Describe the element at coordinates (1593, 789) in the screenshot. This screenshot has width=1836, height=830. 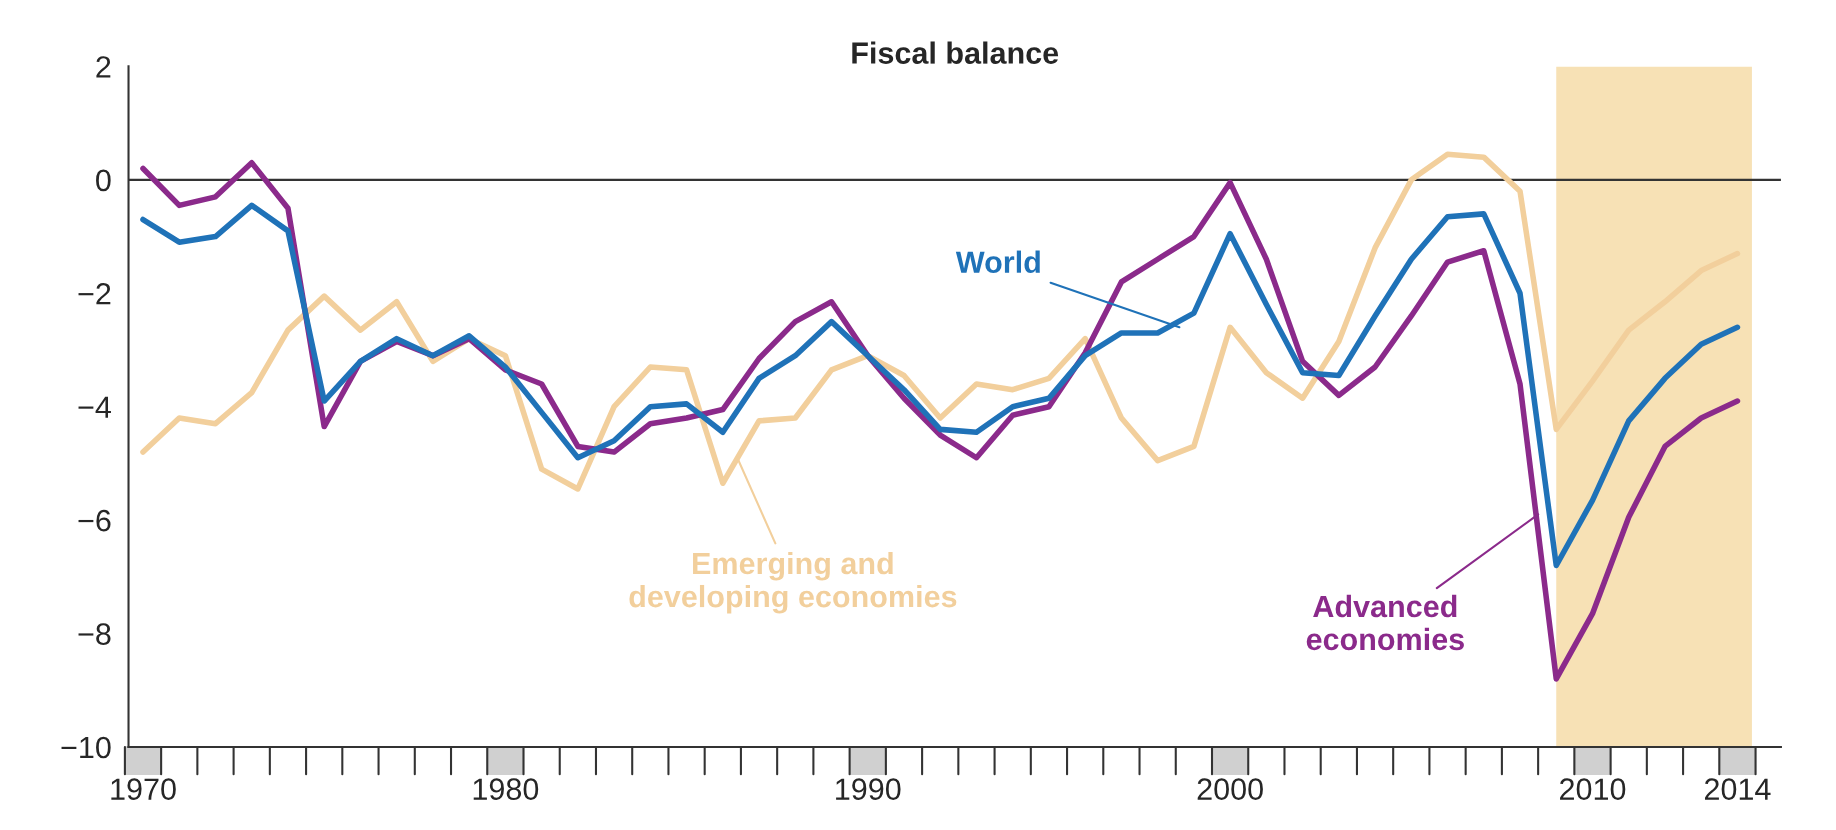
I see `x-tick-label: 2010` at that location.